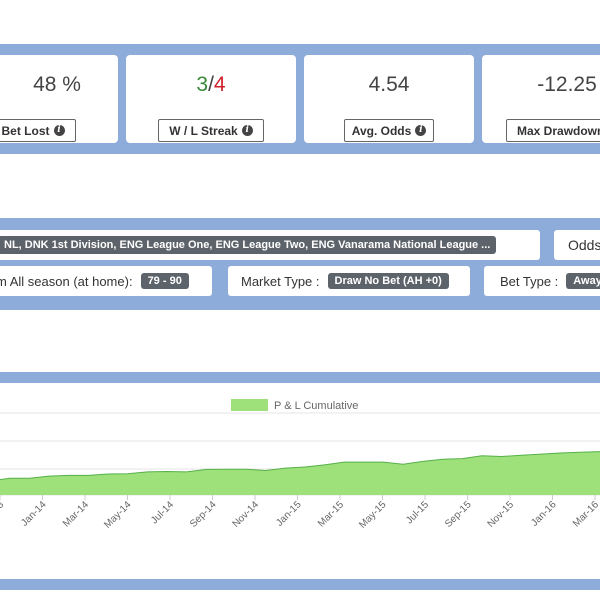  Describe the element at coordinates (3, 510) in the screenshot. I see `x-tick-label: …13` at that location.